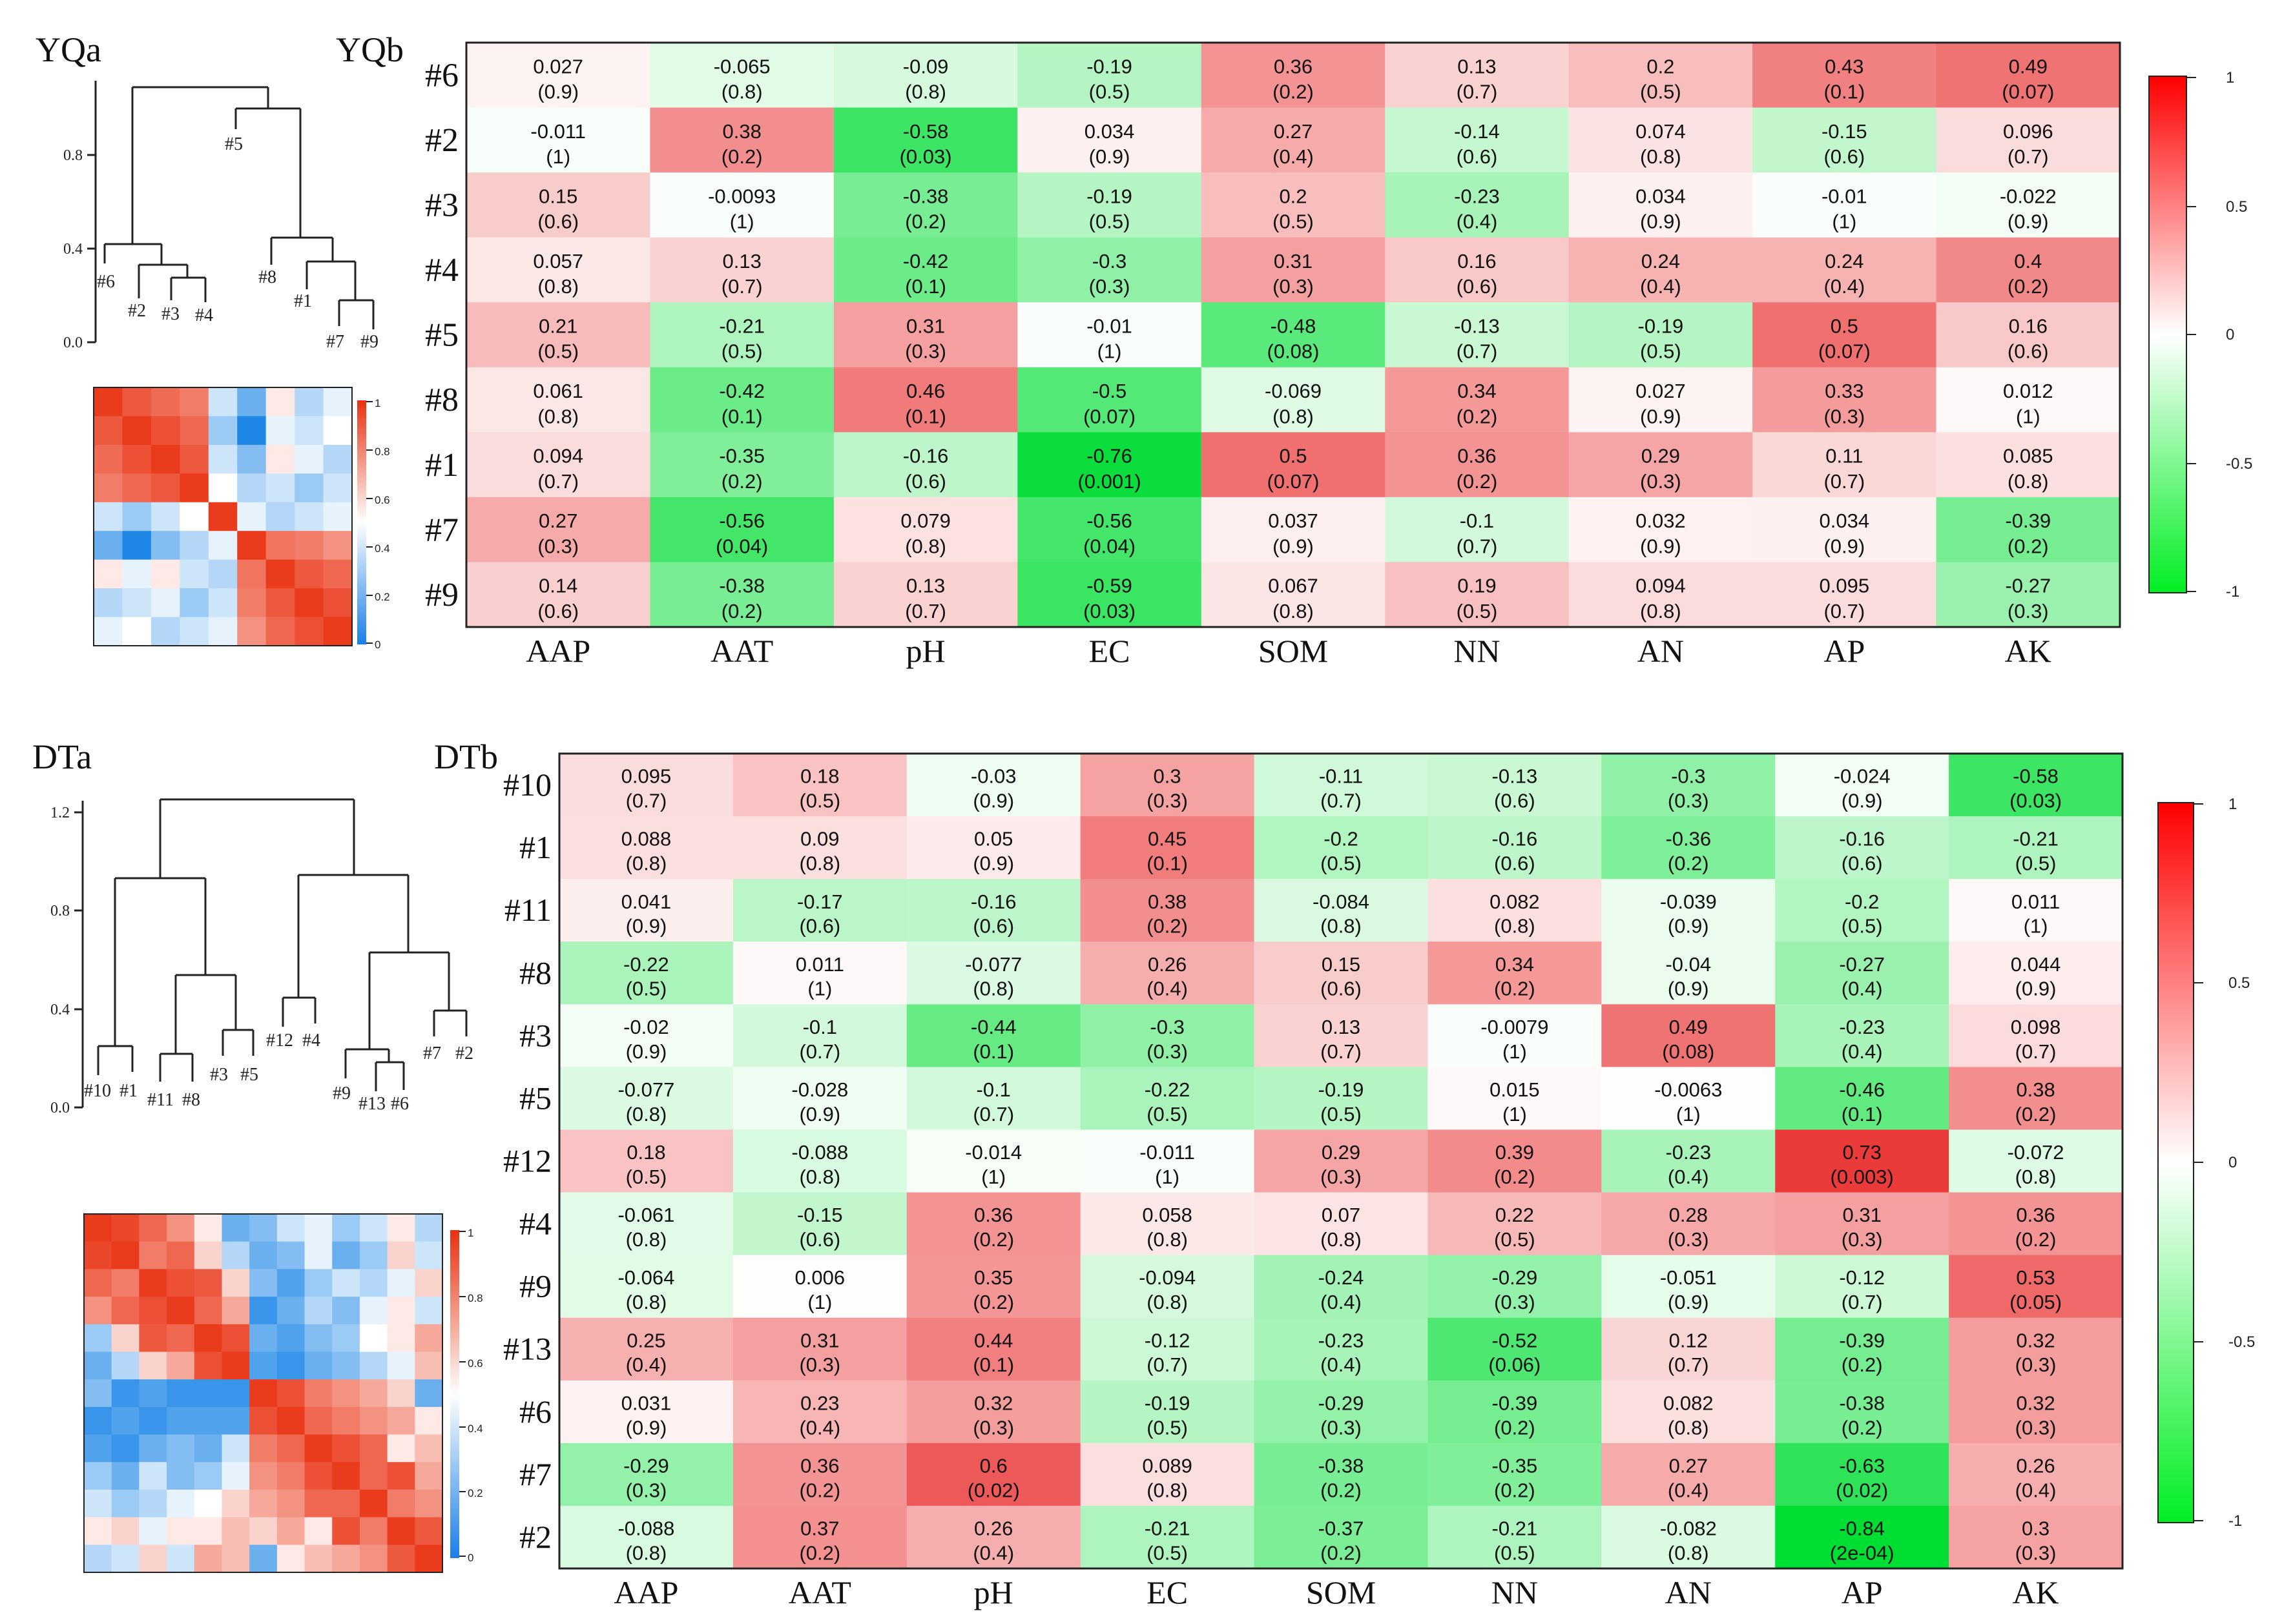  I want to click on yqb-cell-p: (1), so click(1844, 222).